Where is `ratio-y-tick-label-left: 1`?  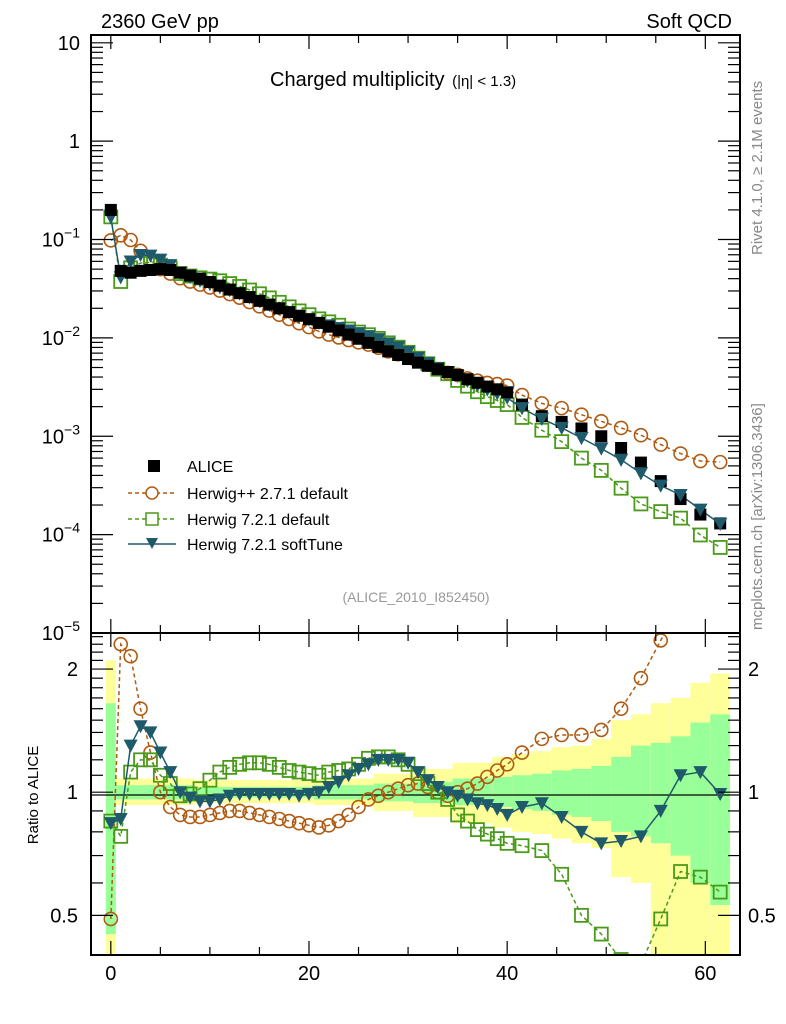 ratio-y-tick-label-left: 1 is located at coordinates (72, 793).